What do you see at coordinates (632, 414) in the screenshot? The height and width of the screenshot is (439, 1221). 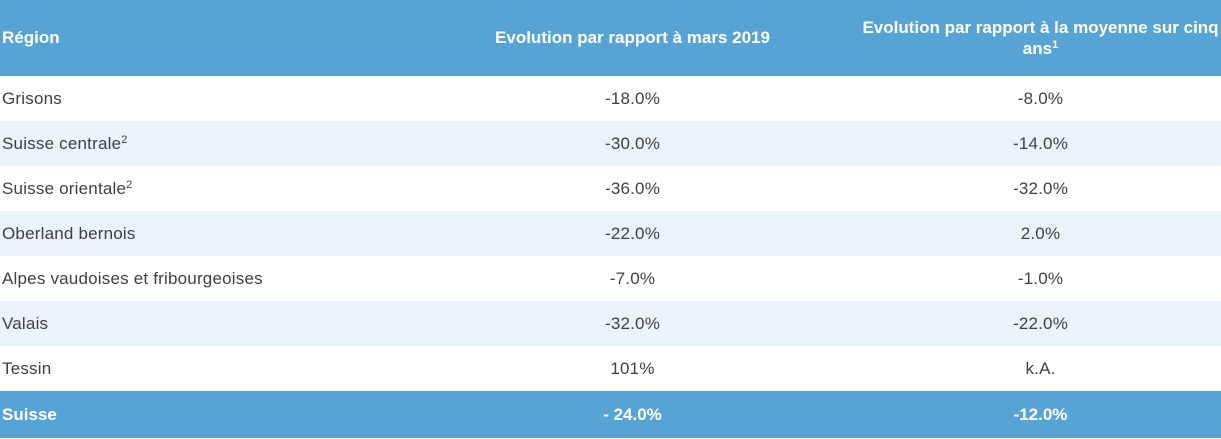 I see `total-march-evolution: - 24.0%` at bounding box center [632, 414].